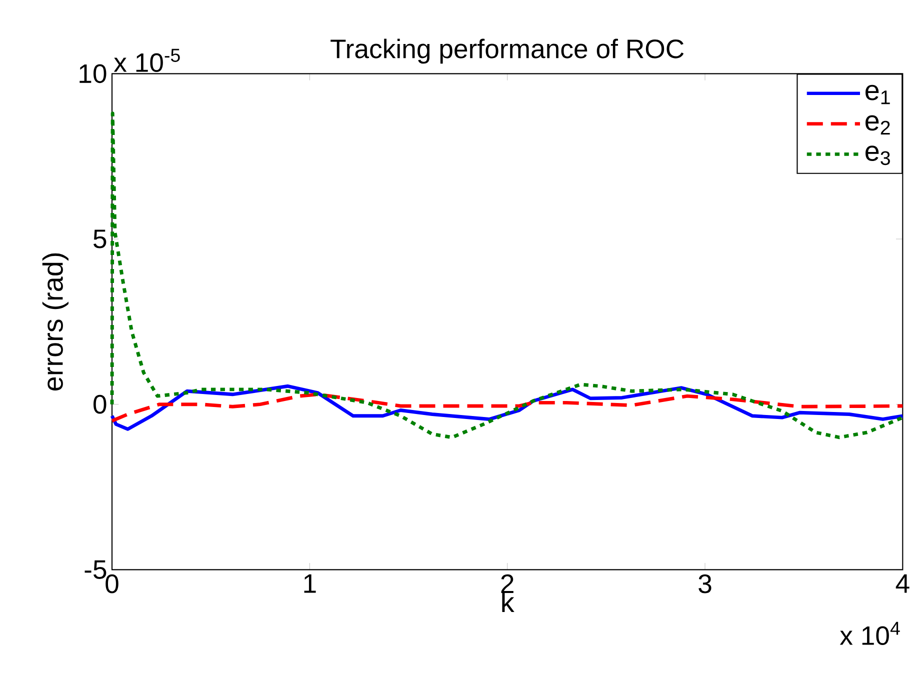 Image resolution: width=914 pixels, height=675 pixels. I want to click on text: x 10$^{-5}$, so click(147, 60).